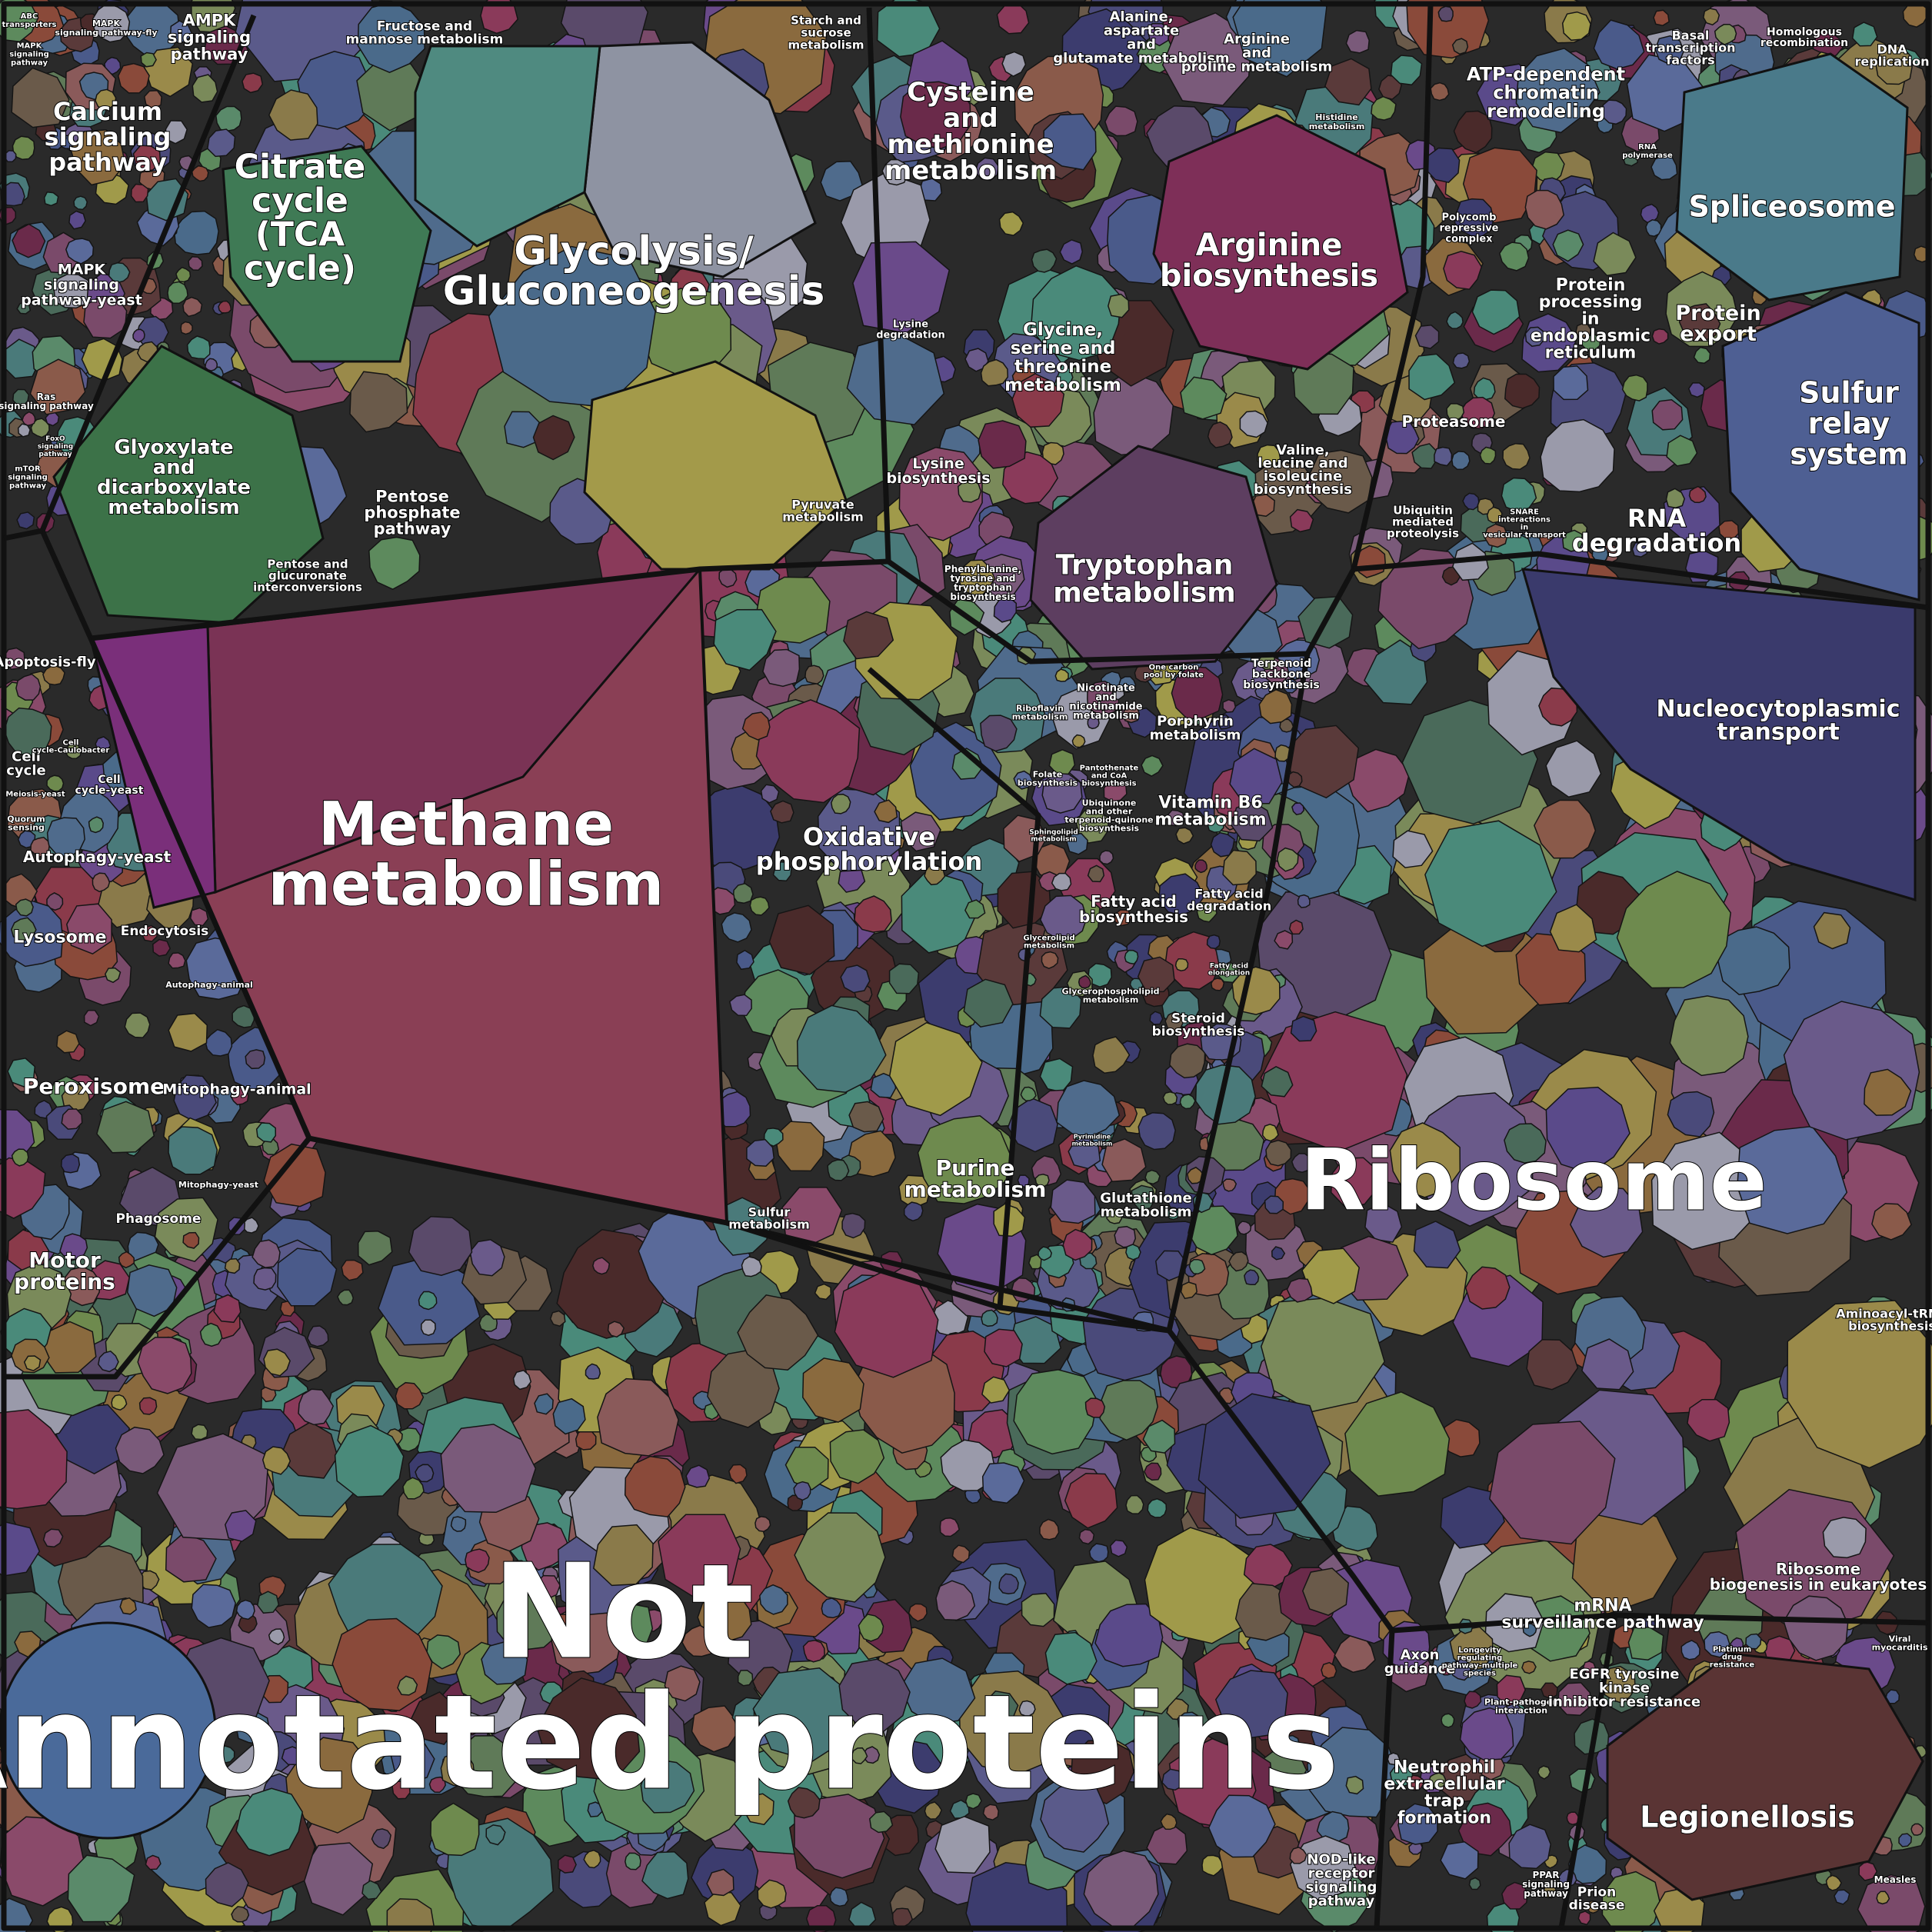 This screenshot has height=1932, width=1932. I want to click on cell-glycolysis-a, so click(700, 159).